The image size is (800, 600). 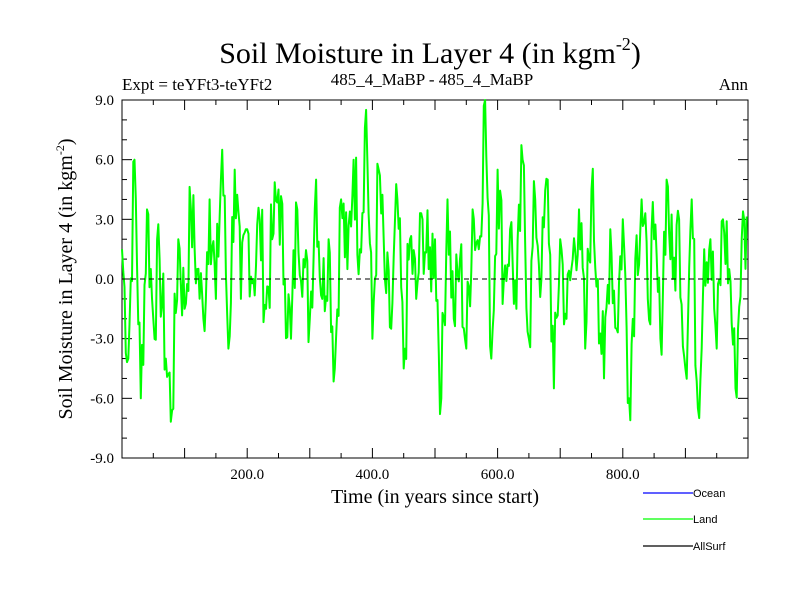 I want to click on subtitle-center: 485_4_MaBP - 485_4_MaBP, so click(x=432, y=79).